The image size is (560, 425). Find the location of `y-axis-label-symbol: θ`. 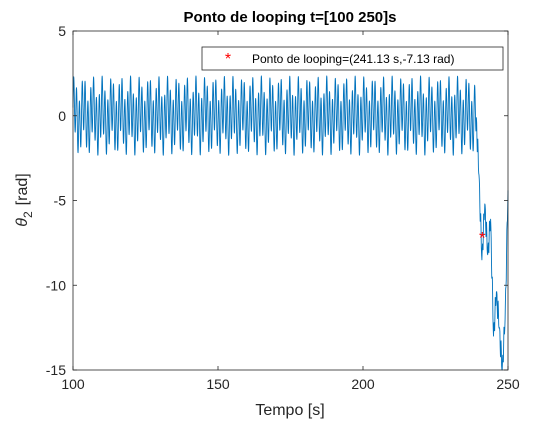

y-axis-label-symbol: θ is located at coordinates (22, 222).